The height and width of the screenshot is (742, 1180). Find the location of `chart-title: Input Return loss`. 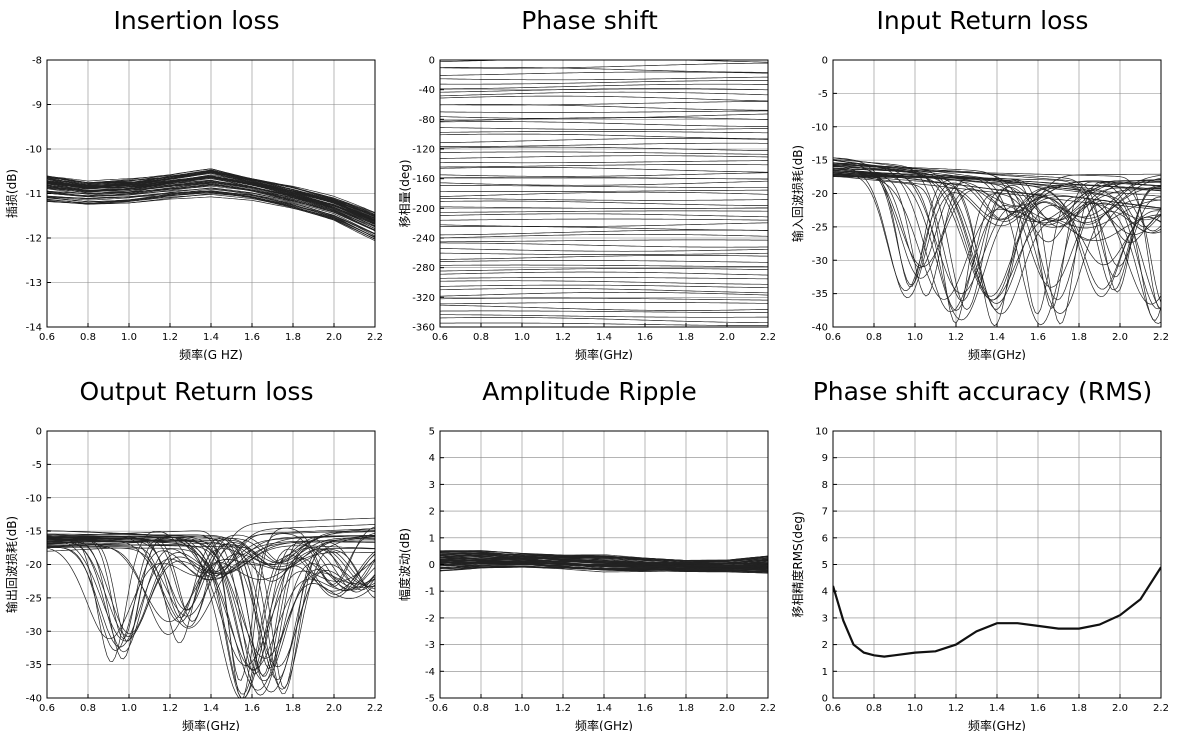

chart-title: Input Return loss is located at coordinates (982, 20).